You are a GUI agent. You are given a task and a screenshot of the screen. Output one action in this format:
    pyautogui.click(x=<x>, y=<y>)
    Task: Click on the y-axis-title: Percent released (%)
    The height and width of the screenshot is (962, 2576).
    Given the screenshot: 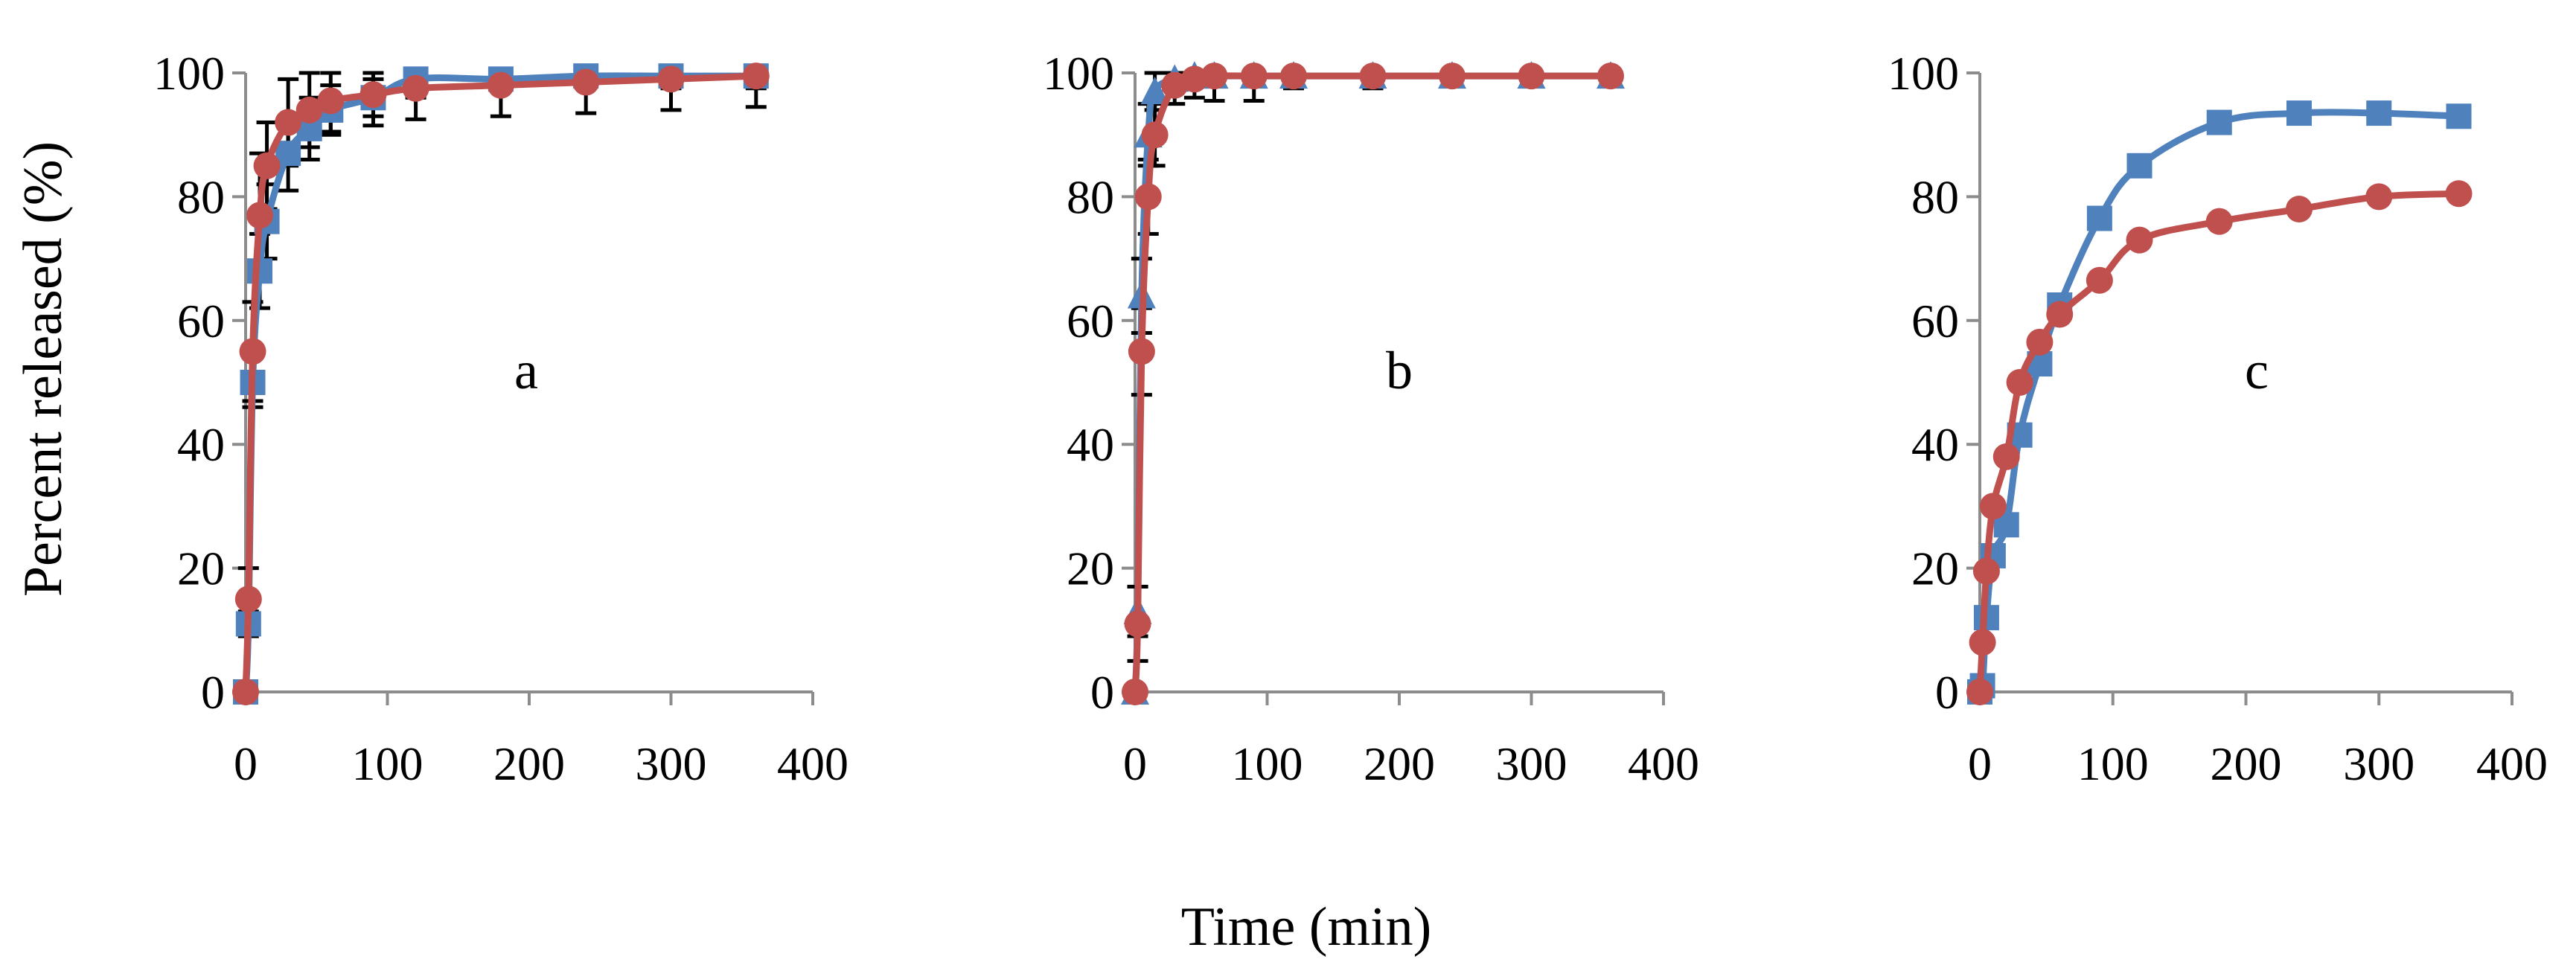 What is the action you would take?
    pyautogui.click(x=43, y=369)
    